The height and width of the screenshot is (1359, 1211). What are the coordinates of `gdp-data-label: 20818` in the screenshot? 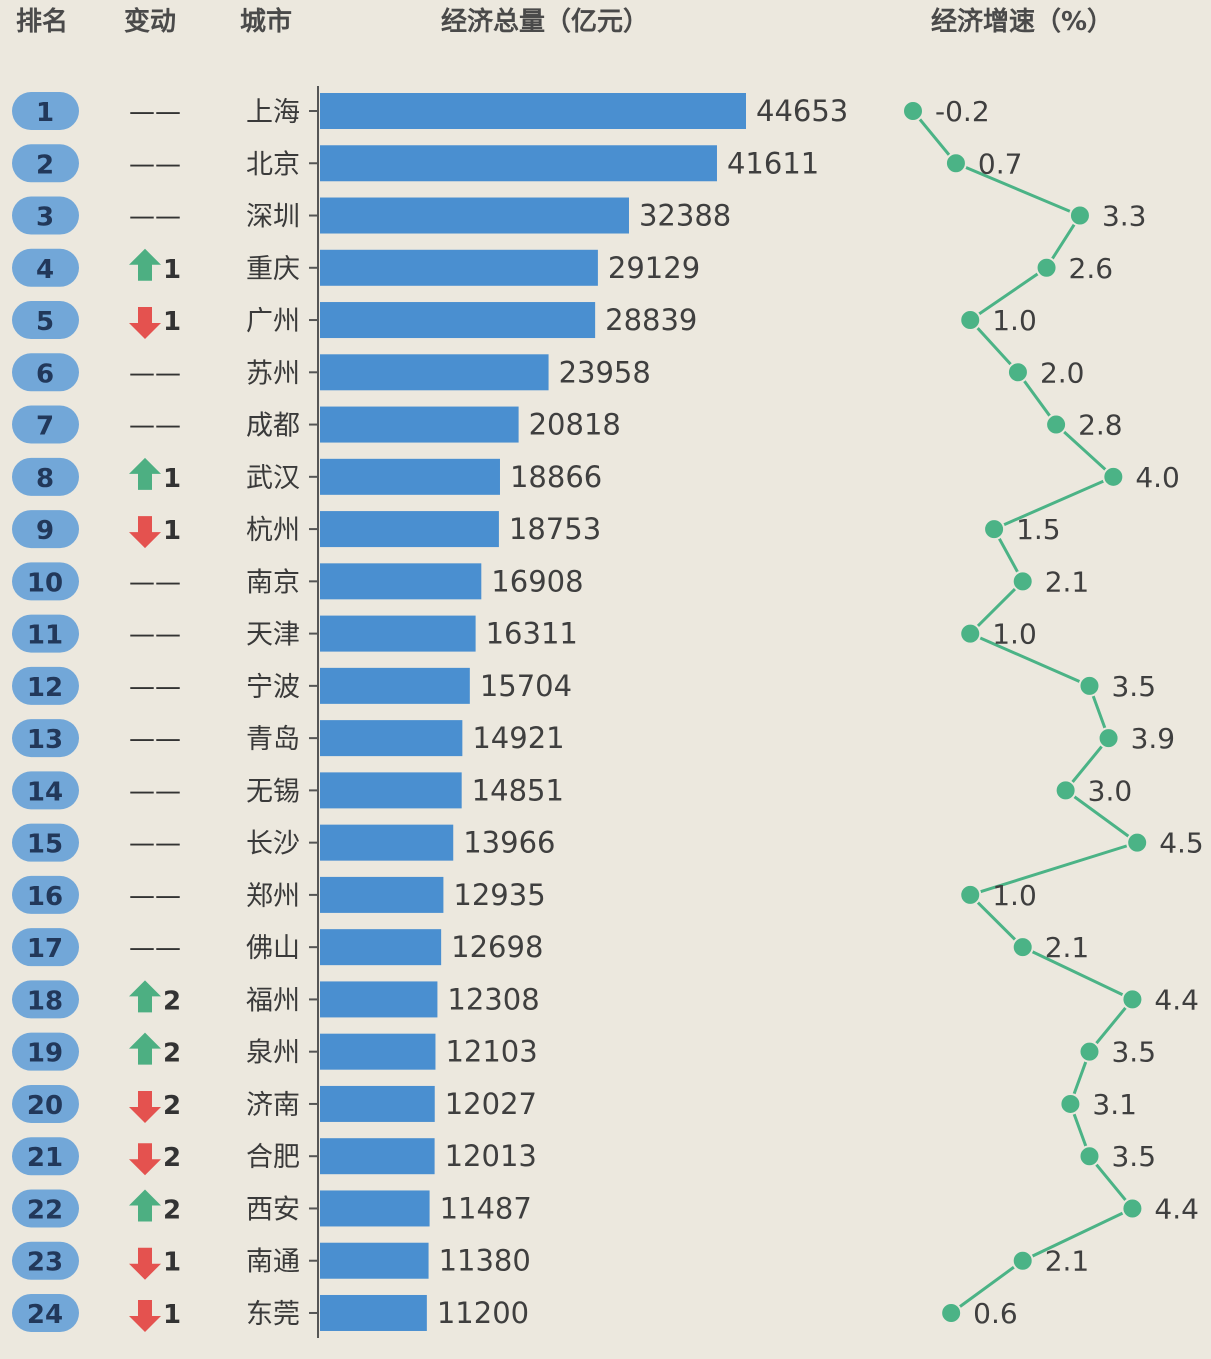 It's located at (575, 425).